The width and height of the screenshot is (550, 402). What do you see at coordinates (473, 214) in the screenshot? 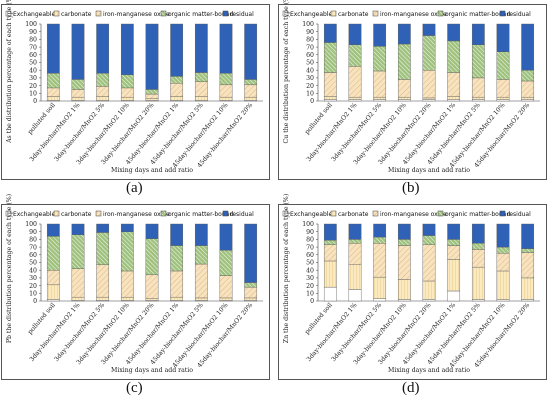
I see `legend-item-organic-matter-bound: organic matter-bound` at bounding box center [473, 214].